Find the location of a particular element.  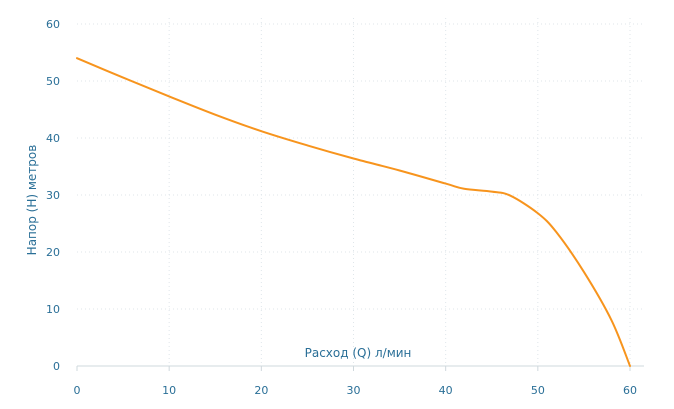

y-tick-label: 50 is located at coordinates (53, 81).